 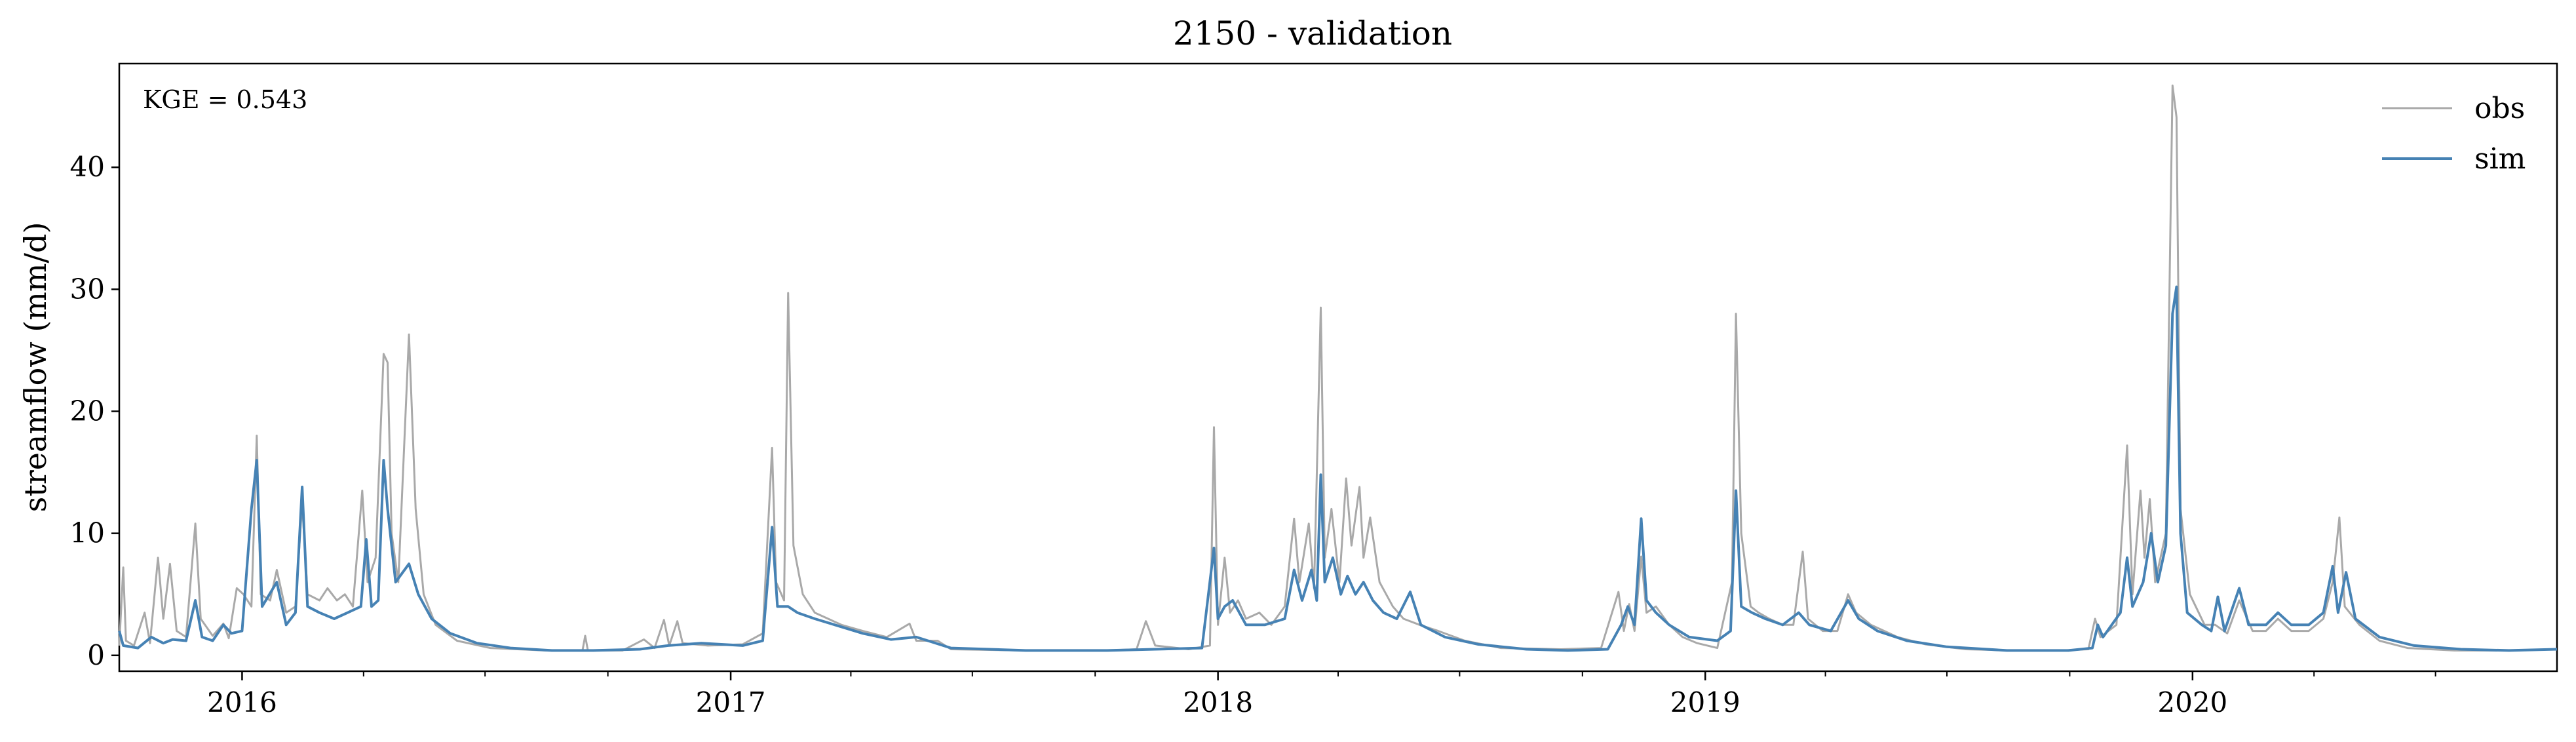 What do you see at coordinates (1218, 702) in the screenshot?
I see `x-tick-label: 2018` at bounding box center [1218, 702].